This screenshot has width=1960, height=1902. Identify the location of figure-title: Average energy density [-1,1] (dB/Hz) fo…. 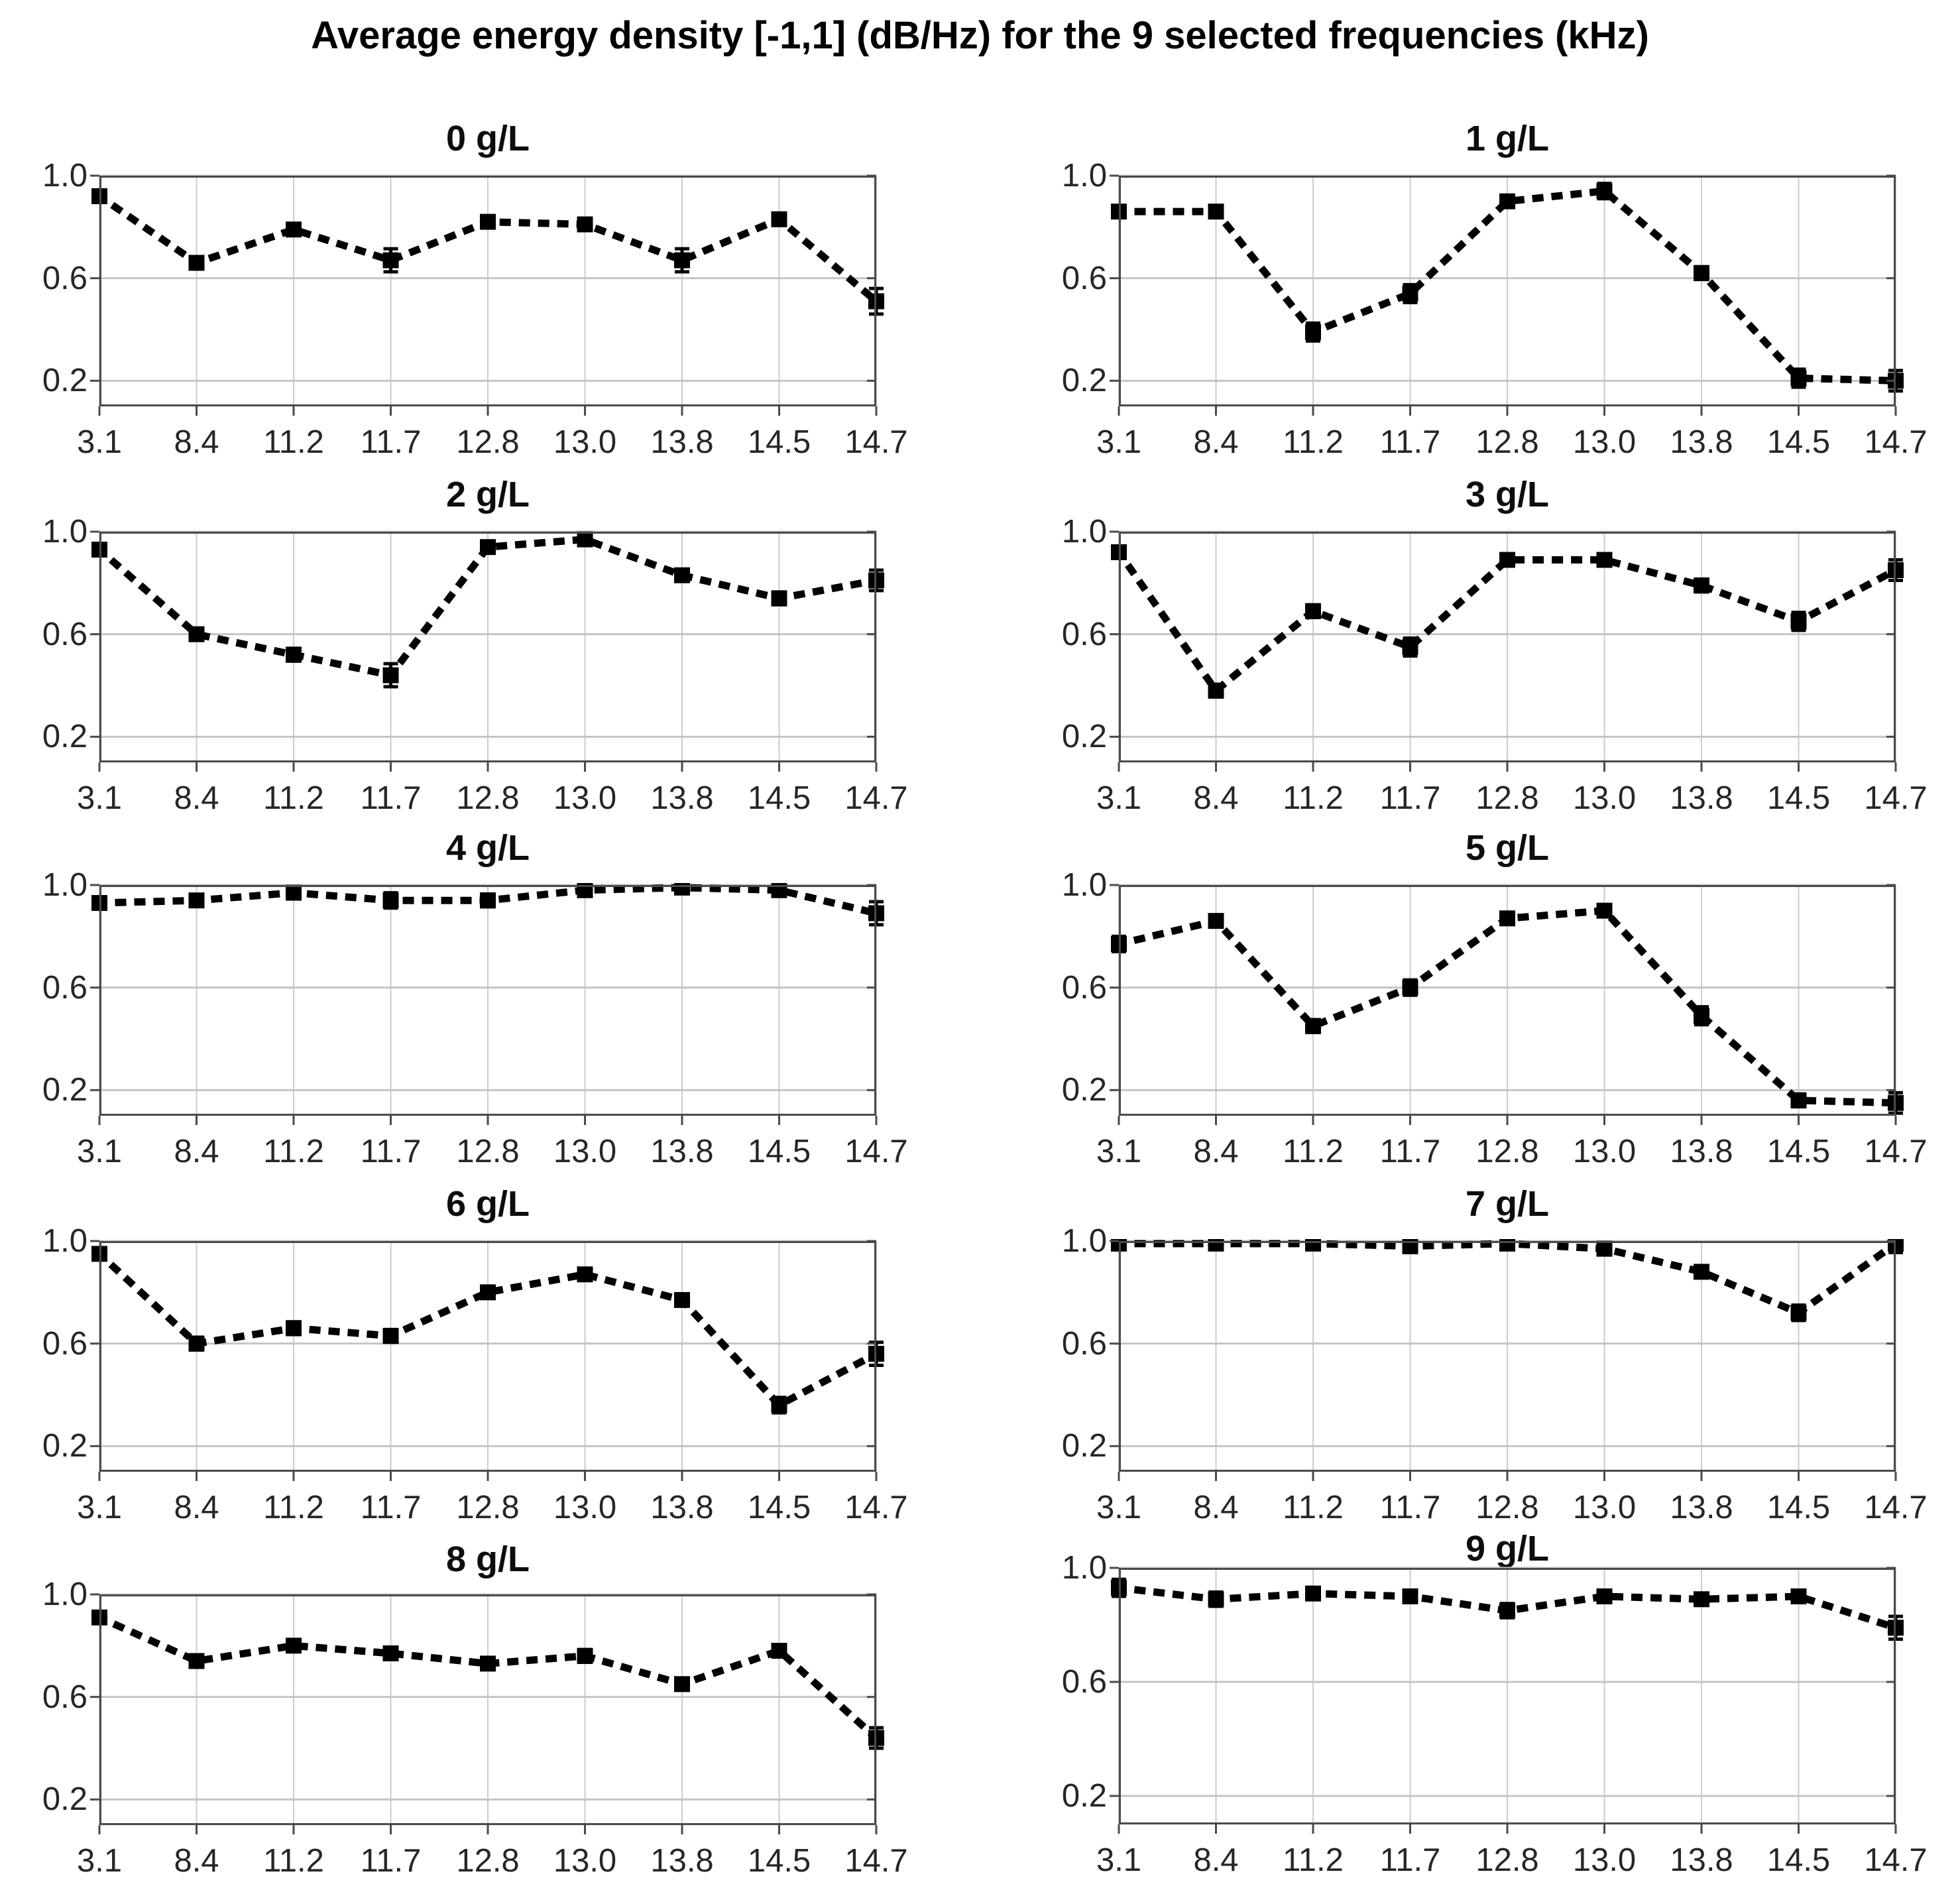
(980, 35).